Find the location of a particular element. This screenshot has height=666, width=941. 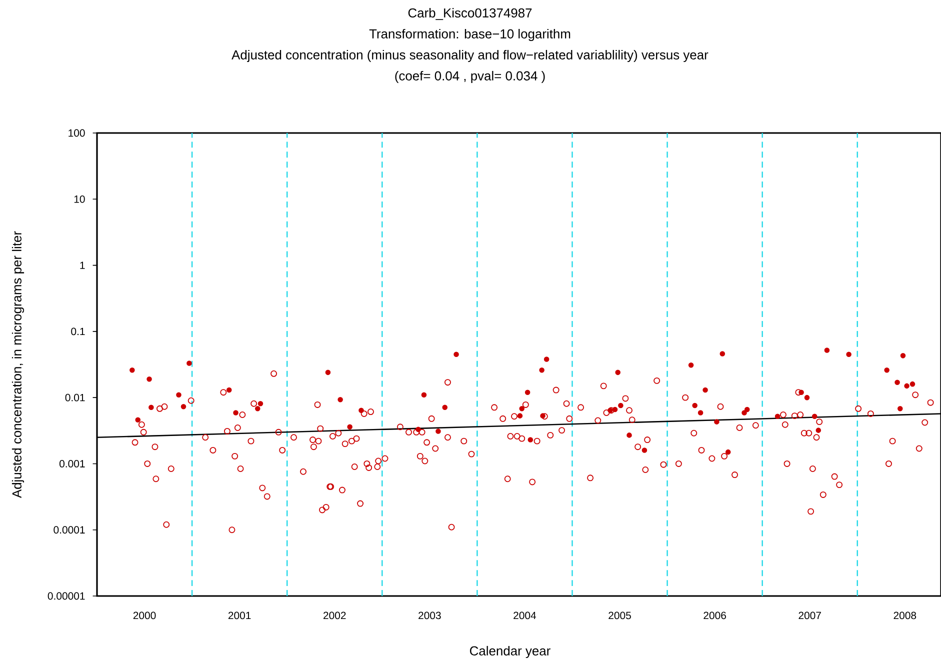

y-axis-title: Adjusted concentration, in micrograms per liter is located at coordinates (18, 364).